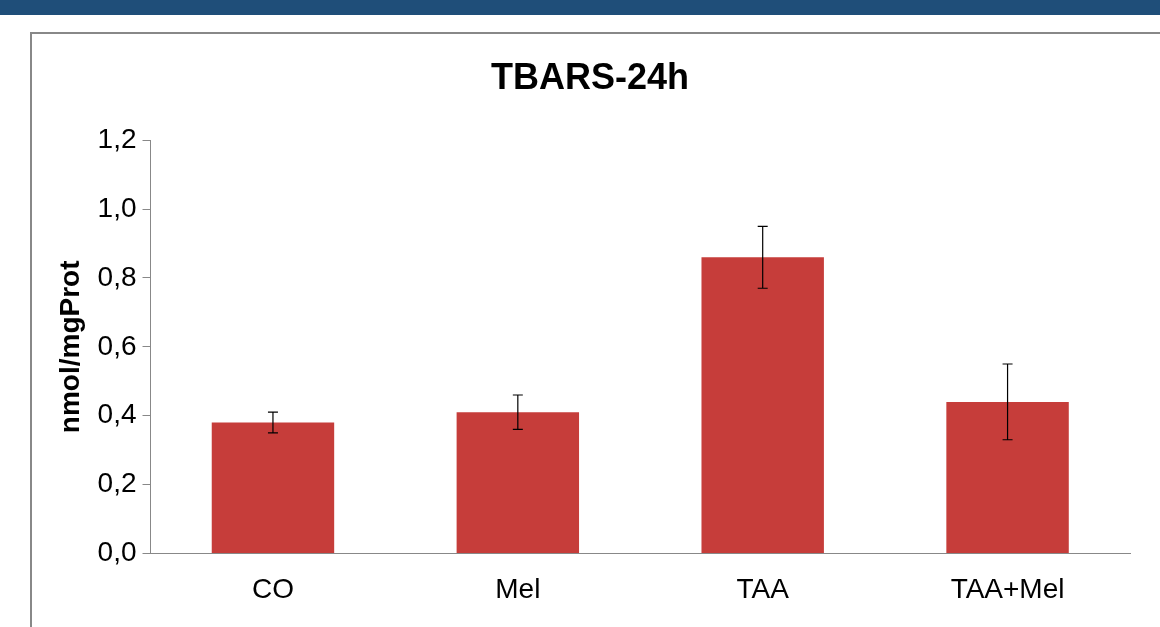 This screenshot has height=627, width=1160. What do you see at coordinates (1007, 588) in the screenshot?
I see `x-tick-label: TAA+Mel` at bounding box center [1007, 588].